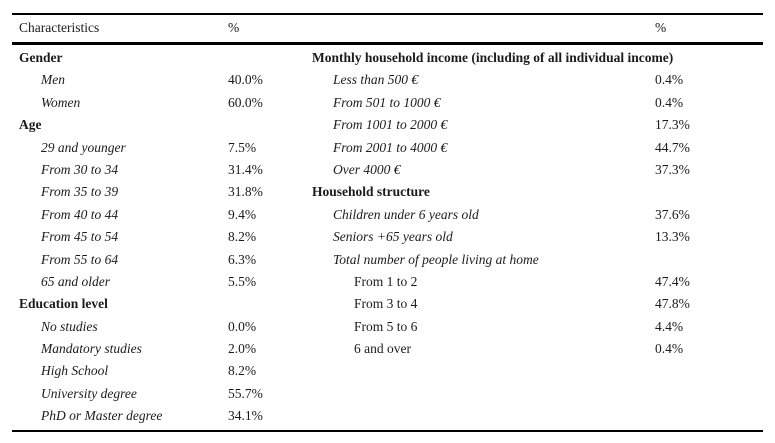 The height and width of the screenshot is (443, 775). Describe the element at coordinates (661, 27) in the screenshot. I see `header-percent-right: %` at that location.